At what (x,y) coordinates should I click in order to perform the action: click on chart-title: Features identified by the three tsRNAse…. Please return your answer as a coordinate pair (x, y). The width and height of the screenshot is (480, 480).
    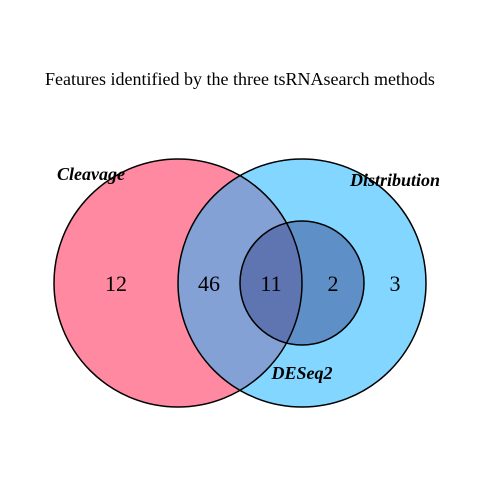
    Looking at the image, I should click on (240, 79).